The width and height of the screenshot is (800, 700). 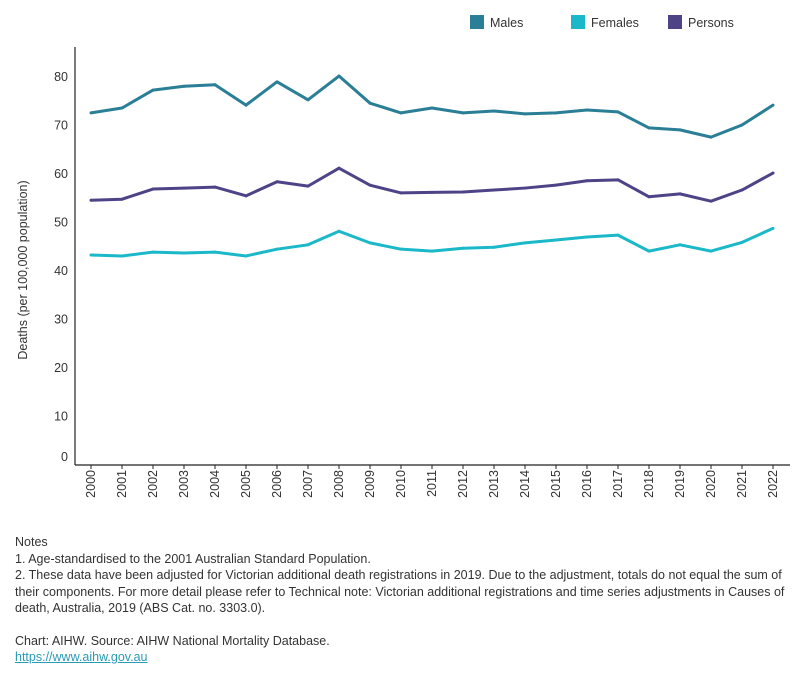 I want to click on x-tick-label: 2007, so click(x=308, y=484).